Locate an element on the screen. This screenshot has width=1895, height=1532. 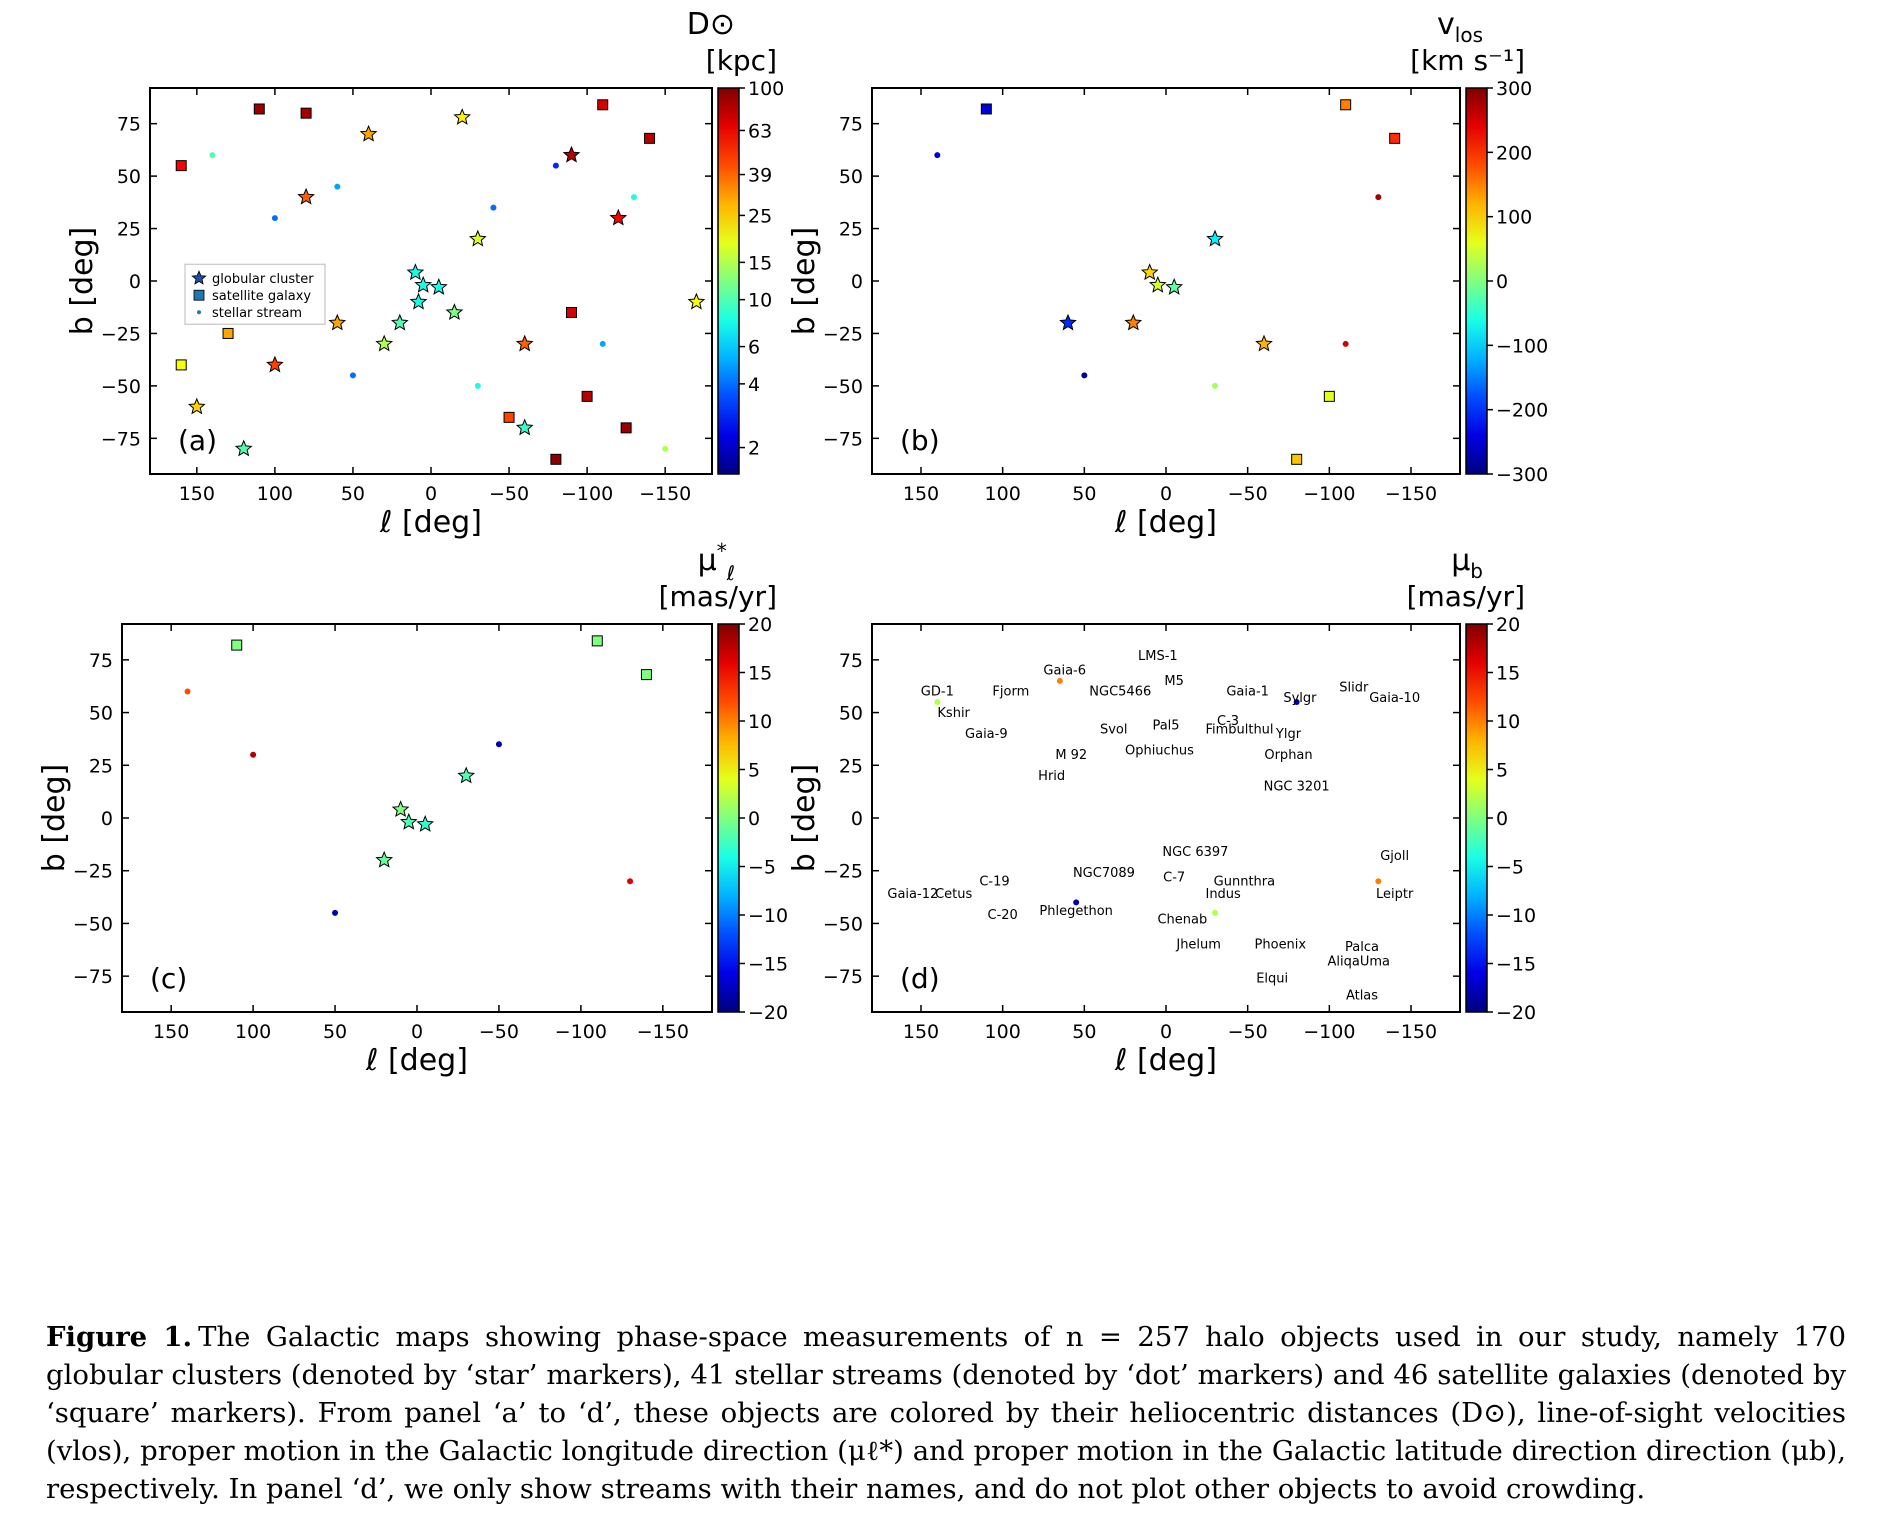
colorbar-tick-label: 39 is located at coordinates (760, 176).